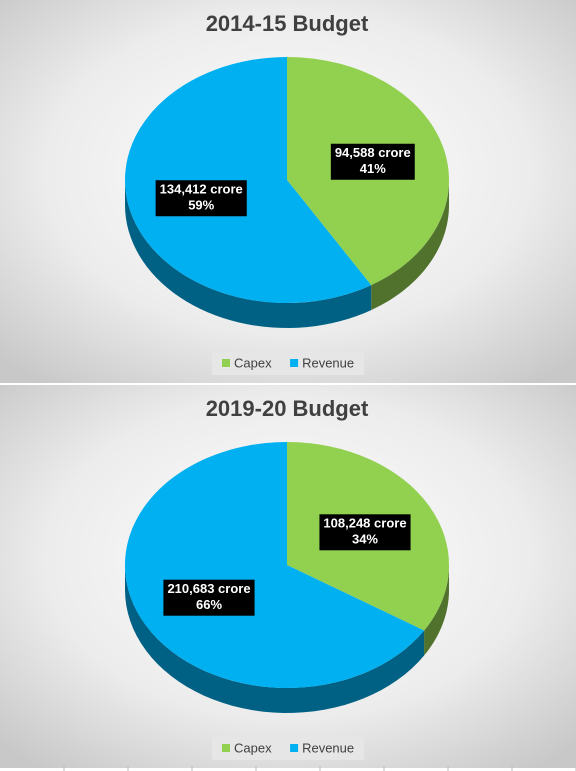 This screenshot has height=771, width=576. I want to click on data-label-value: 94,588 crore, so click(373, 152).